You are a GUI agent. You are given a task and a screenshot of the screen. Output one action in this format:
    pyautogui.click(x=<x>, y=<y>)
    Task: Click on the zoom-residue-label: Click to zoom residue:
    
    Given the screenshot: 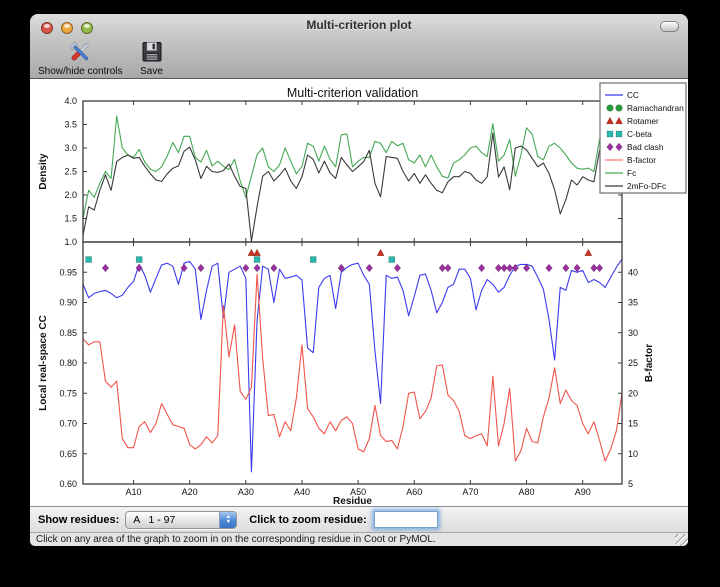 What is the action you would take?
    pyautogui.click(x=308, y=519)
    